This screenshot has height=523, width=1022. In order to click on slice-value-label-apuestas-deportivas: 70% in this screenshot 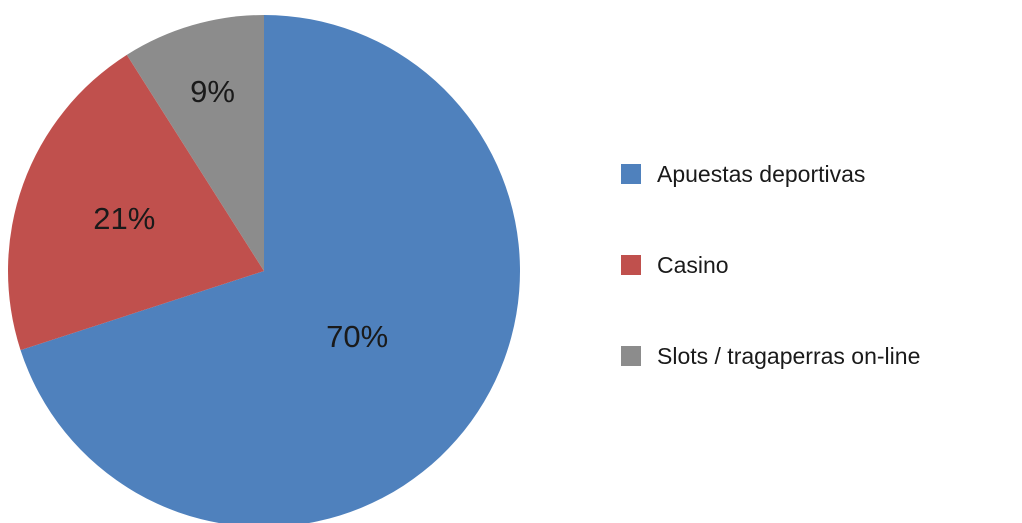, I will do `click(357, 336)`.